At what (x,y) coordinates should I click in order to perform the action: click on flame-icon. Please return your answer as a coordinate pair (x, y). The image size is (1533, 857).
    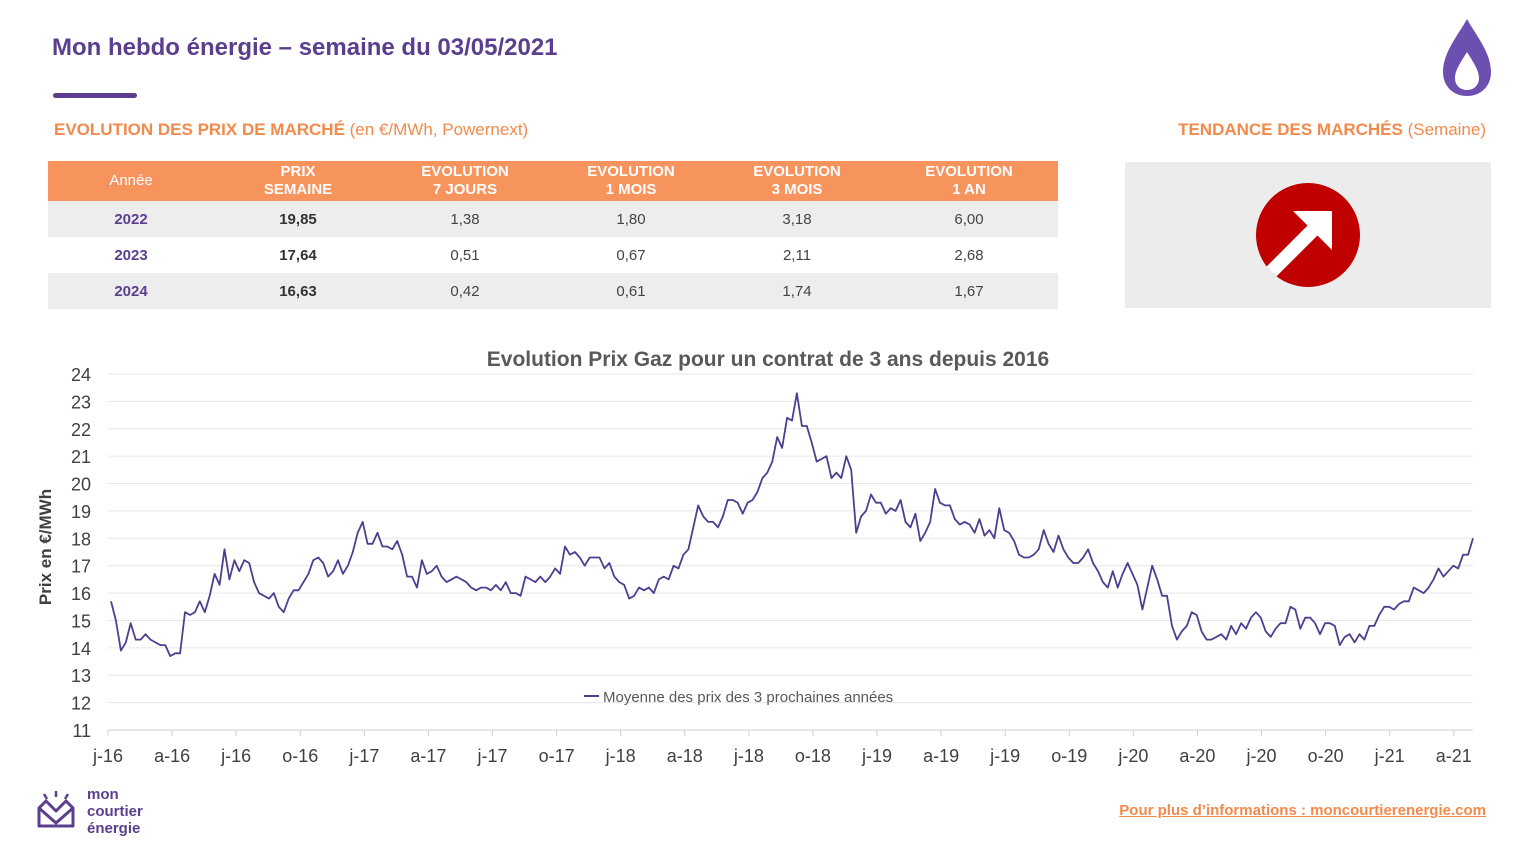
    Looking at the image, I should click on (1467, 57).